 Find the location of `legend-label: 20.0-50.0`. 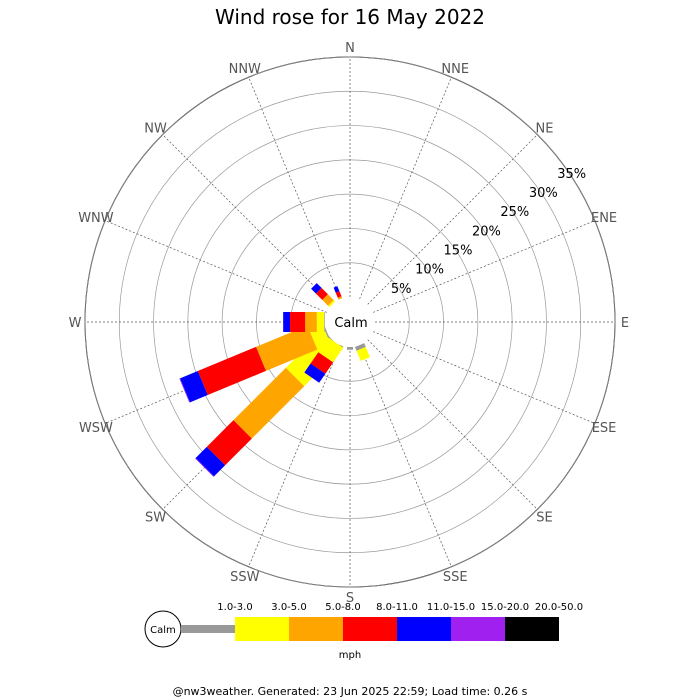

legend-label: 20.0-50.0 is located at coordinates (559, 607).